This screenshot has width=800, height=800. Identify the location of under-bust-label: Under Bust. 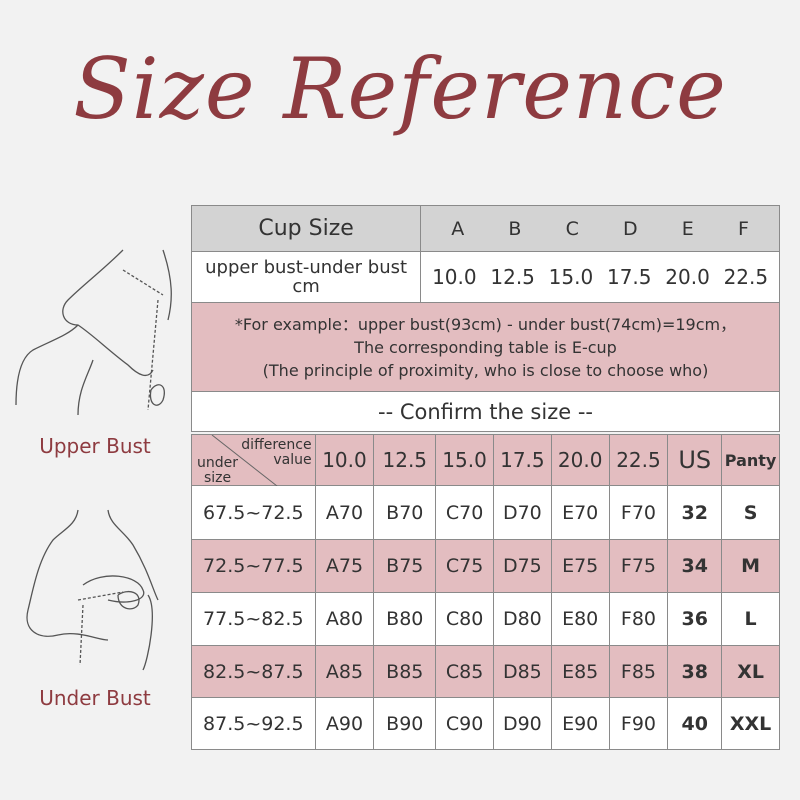
(95, 698).